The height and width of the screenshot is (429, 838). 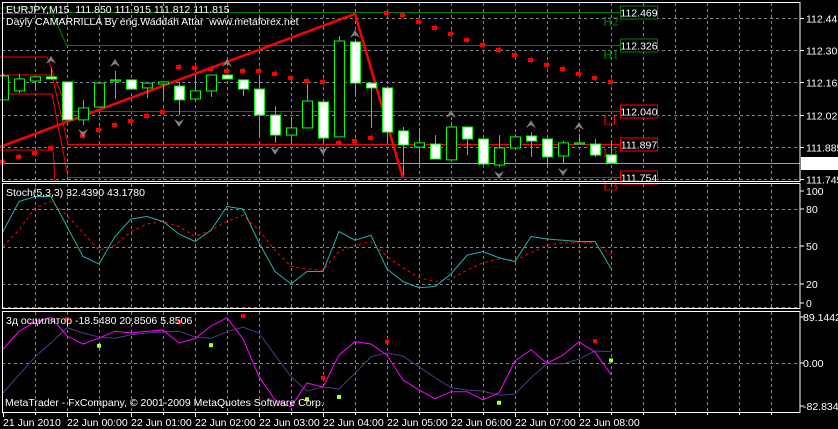 I want to click on price-axis-label: 111.885, so click(x=822, y=149).